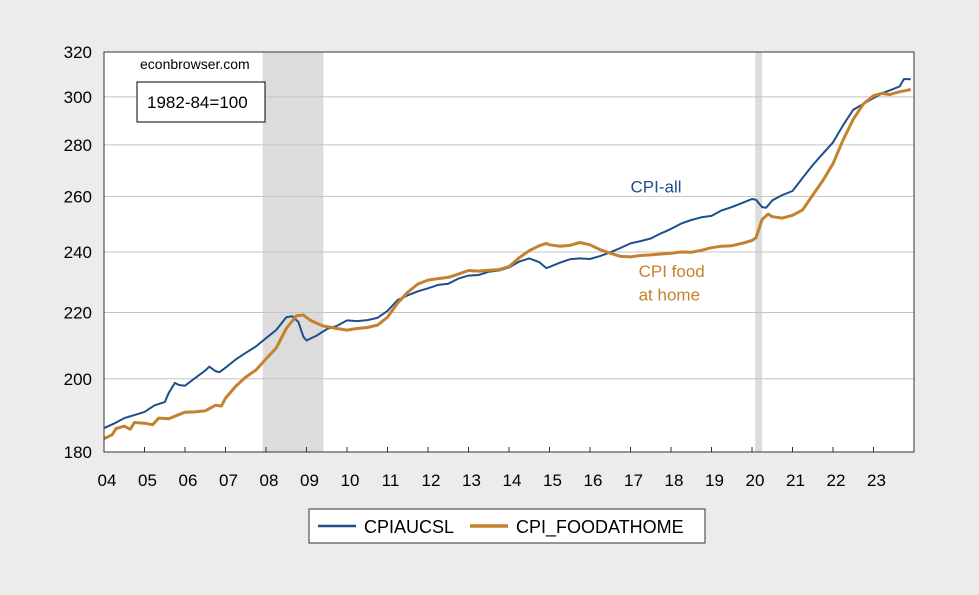 This screenshot has height=595, width=979. What do you see at coordinates (593, 480) in the screenshot?
I see `x-tick-label: 16` at bounding box center [593, 480].